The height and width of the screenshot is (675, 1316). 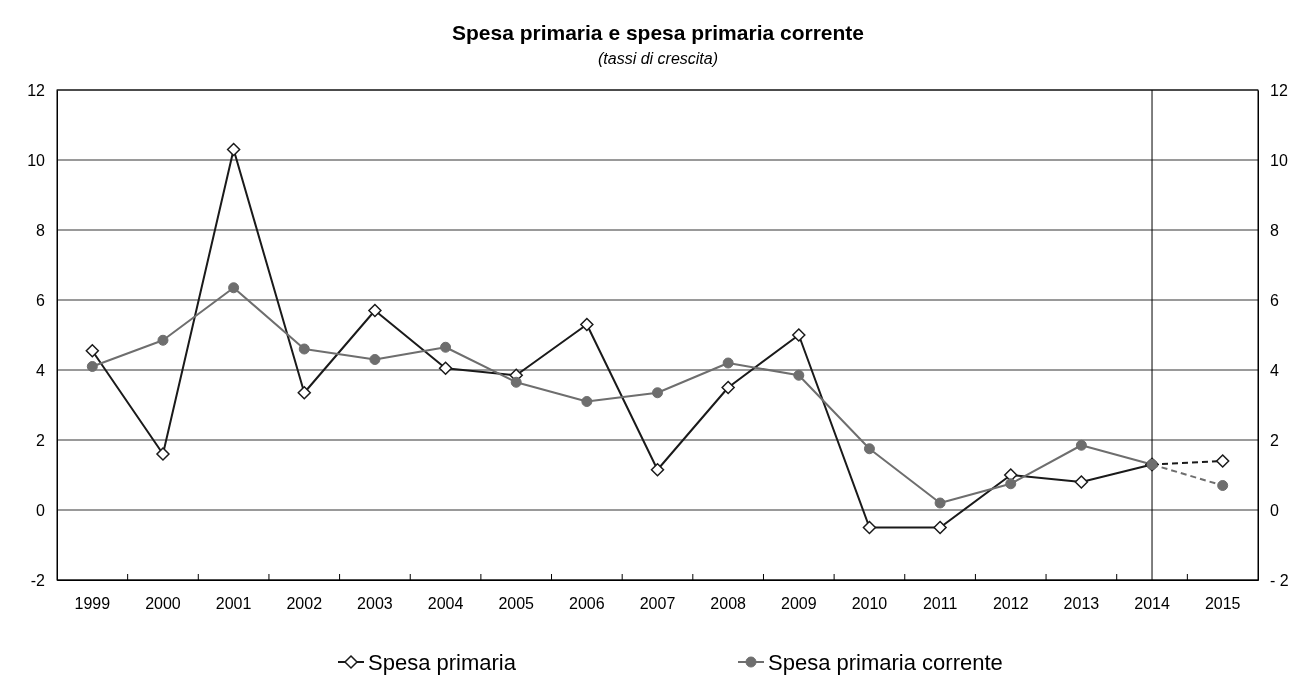 I want to click on y2-tick-label: 10, so click(x=1279, y=160).